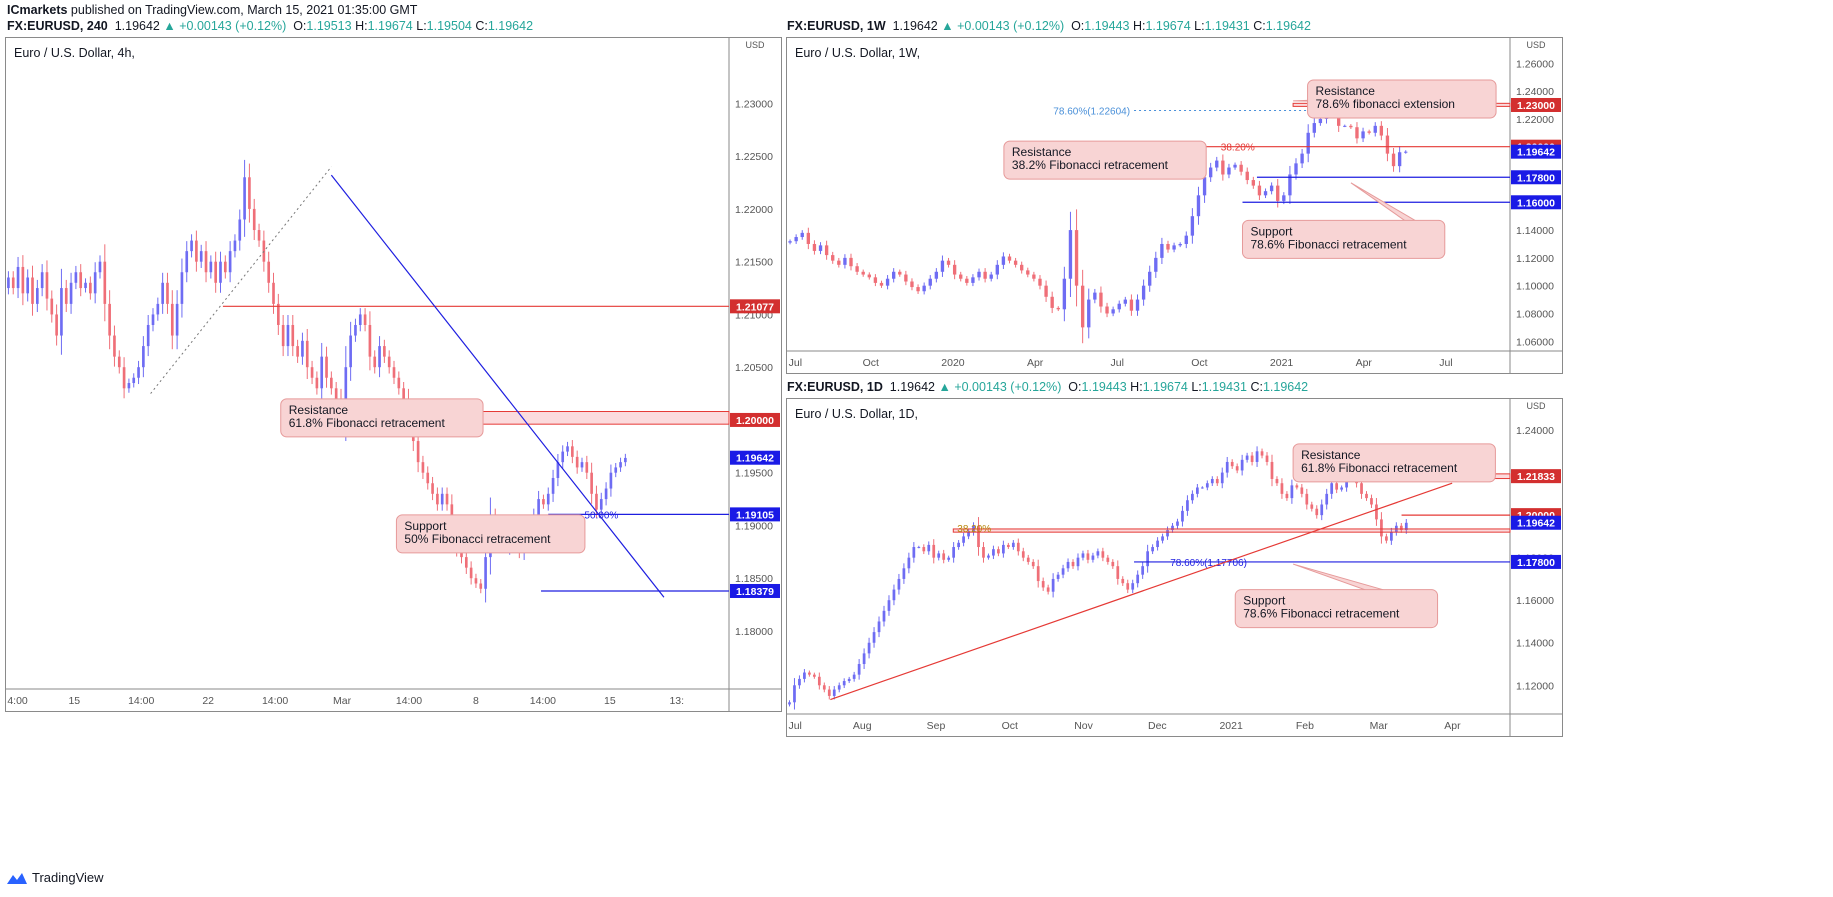 This screenshot has height=897, width=1833. I want to click on x-tick-label: 8, so click(476, 701).